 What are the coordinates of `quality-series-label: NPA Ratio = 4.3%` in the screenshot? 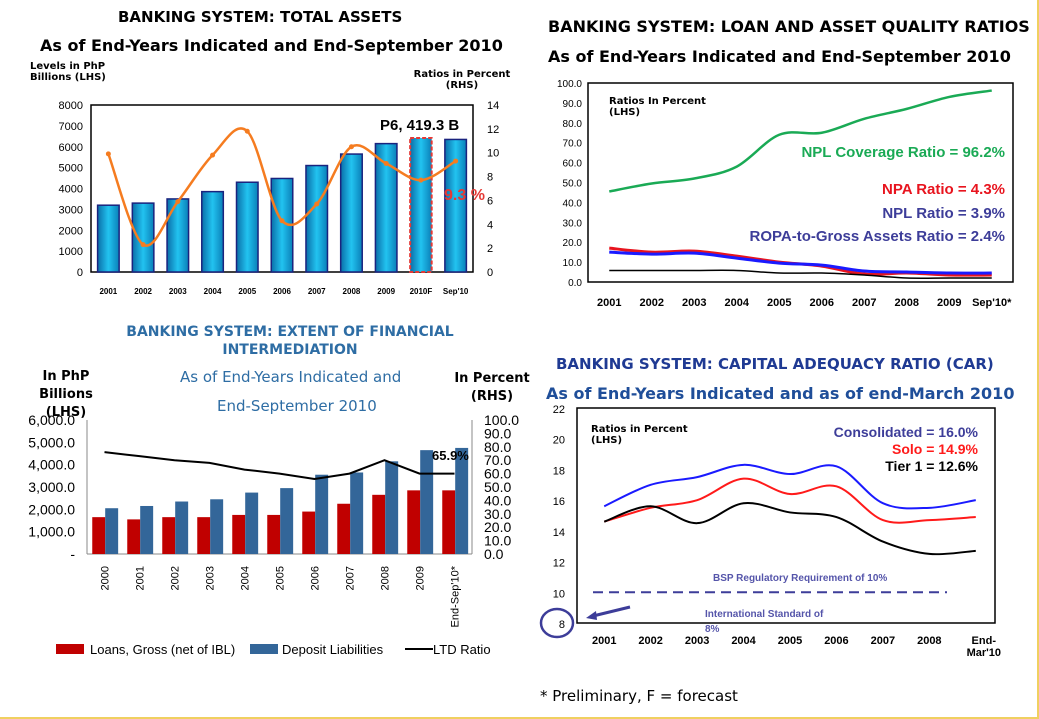 It's located at (943, 189).